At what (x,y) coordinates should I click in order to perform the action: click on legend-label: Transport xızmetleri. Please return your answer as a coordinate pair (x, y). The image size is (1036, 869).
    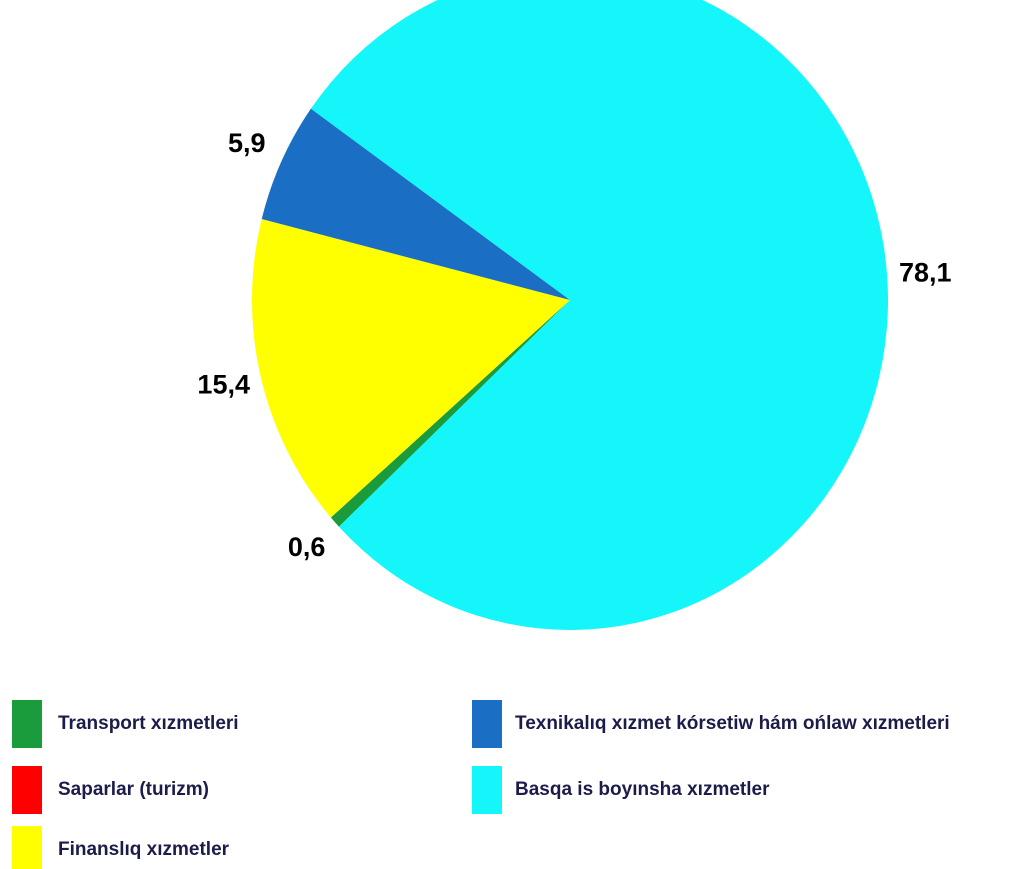
    Looking at the image, I should click on (148, 723).